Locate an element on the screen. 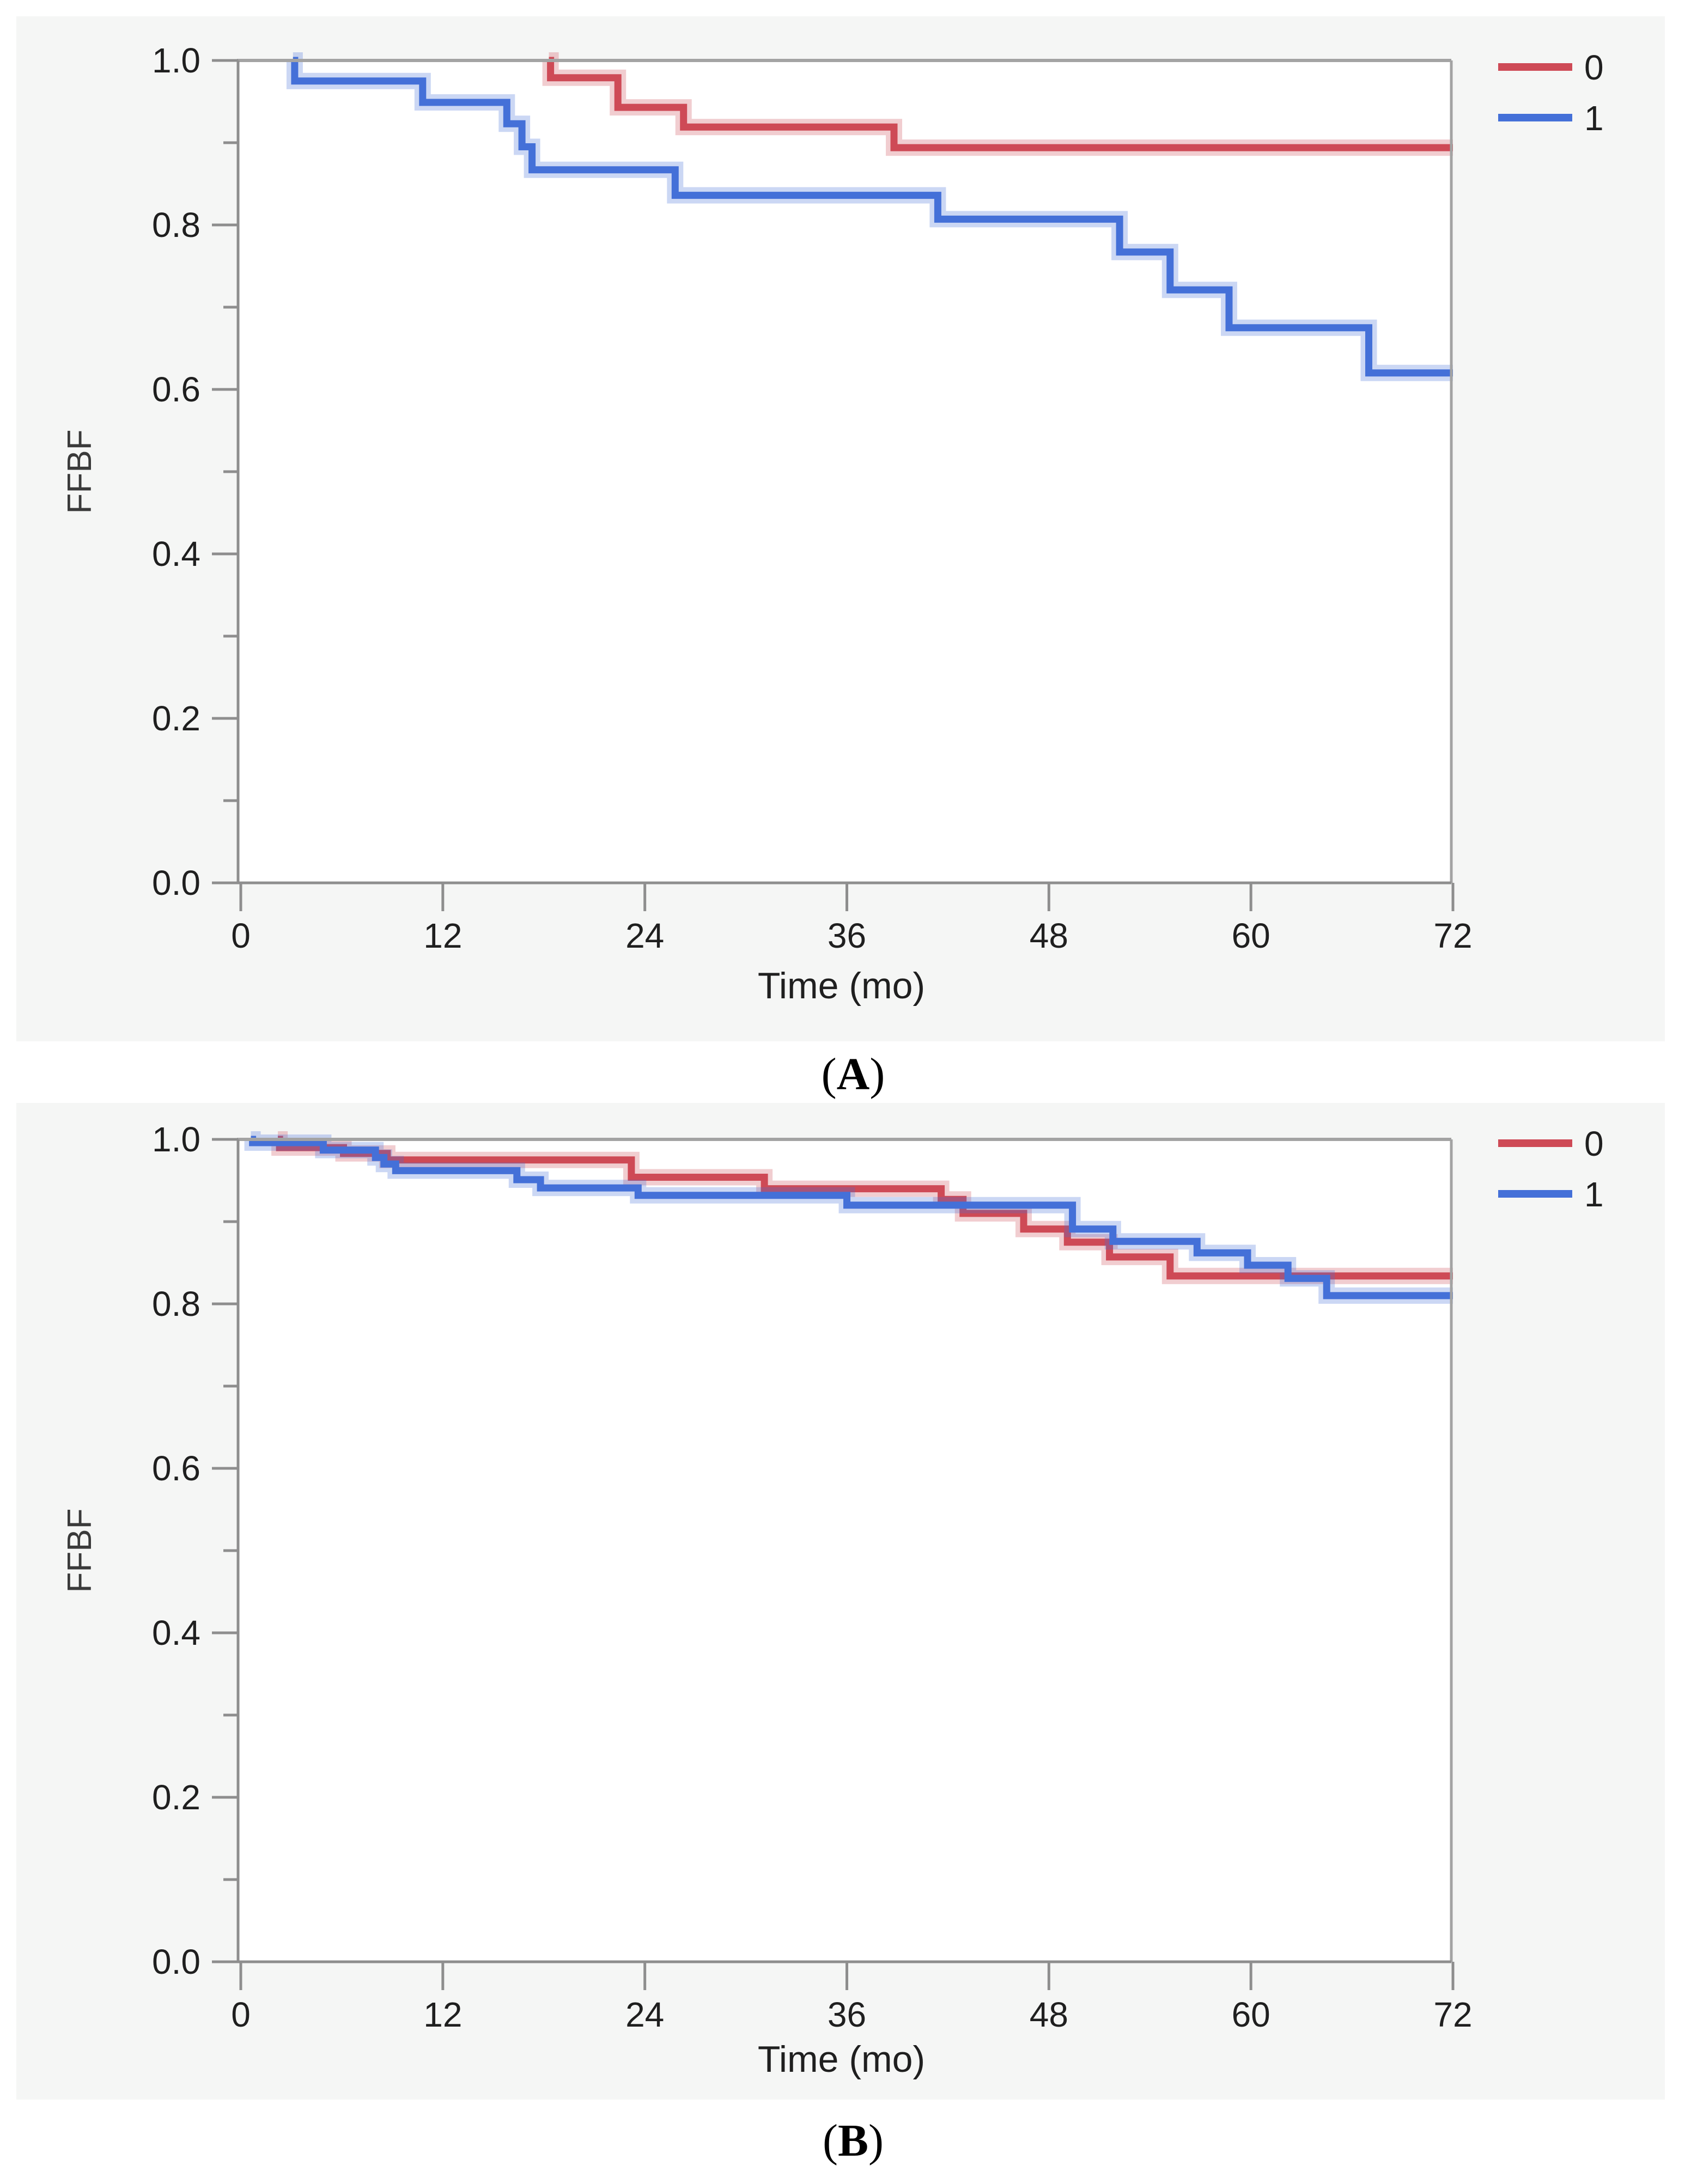 The height and width of the screenshot is (2184, 1703). caption-a: (A) is located at coordinates (853, 1074).